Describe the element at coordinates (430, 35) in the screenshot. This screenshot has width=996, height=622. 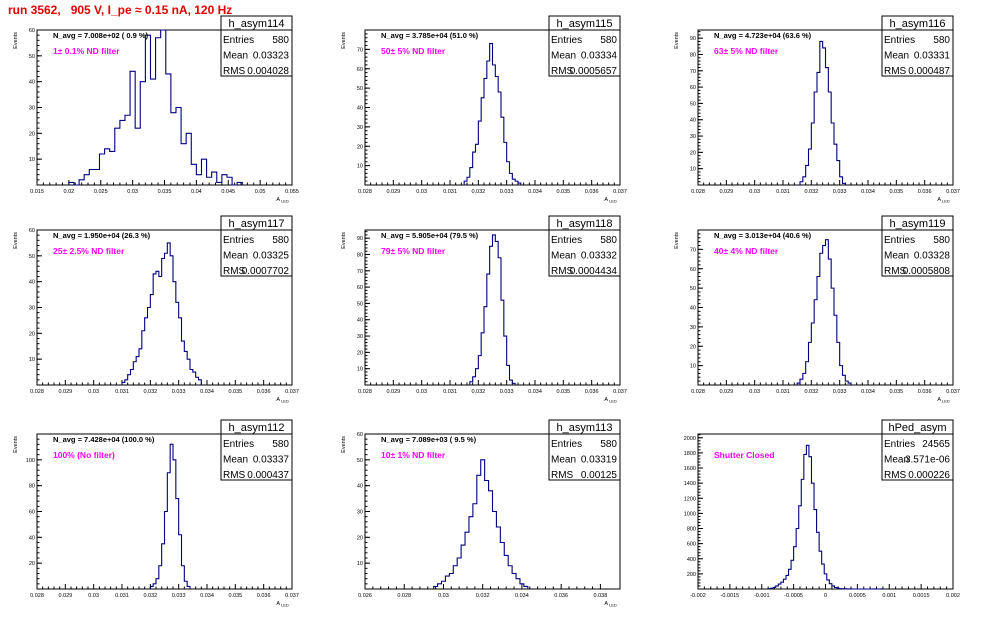
I see `navg-label: N_avg = 3.785e+04 (51.0 %)` at that location.